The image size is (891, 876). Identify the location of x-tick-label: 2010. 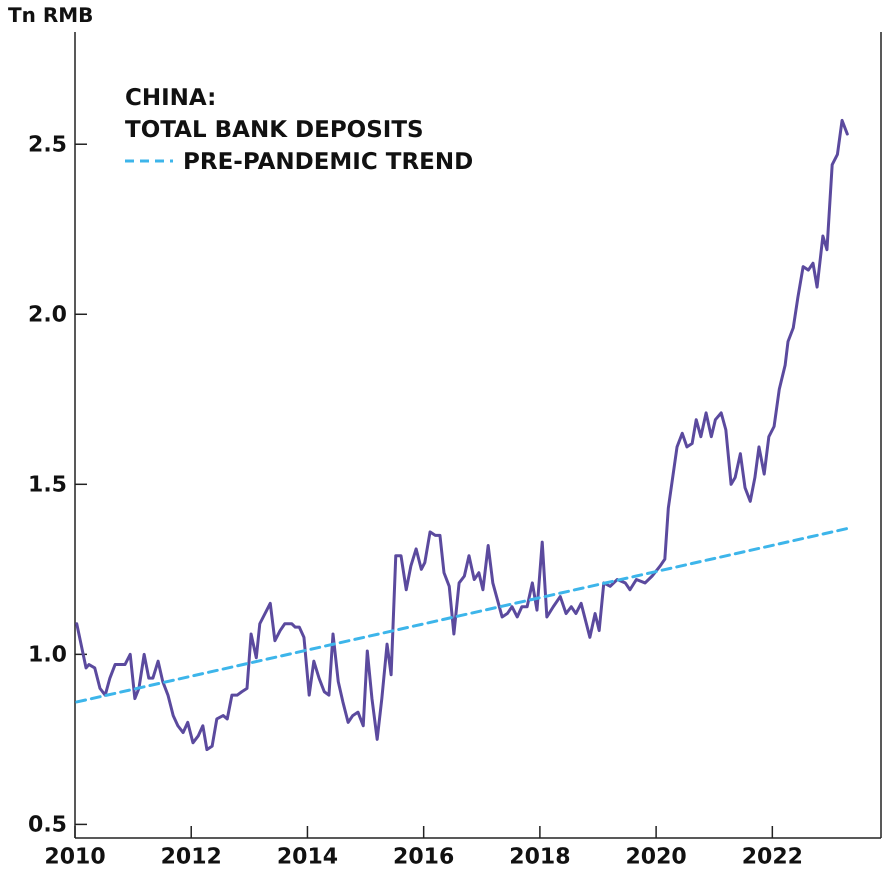
(75, 857).